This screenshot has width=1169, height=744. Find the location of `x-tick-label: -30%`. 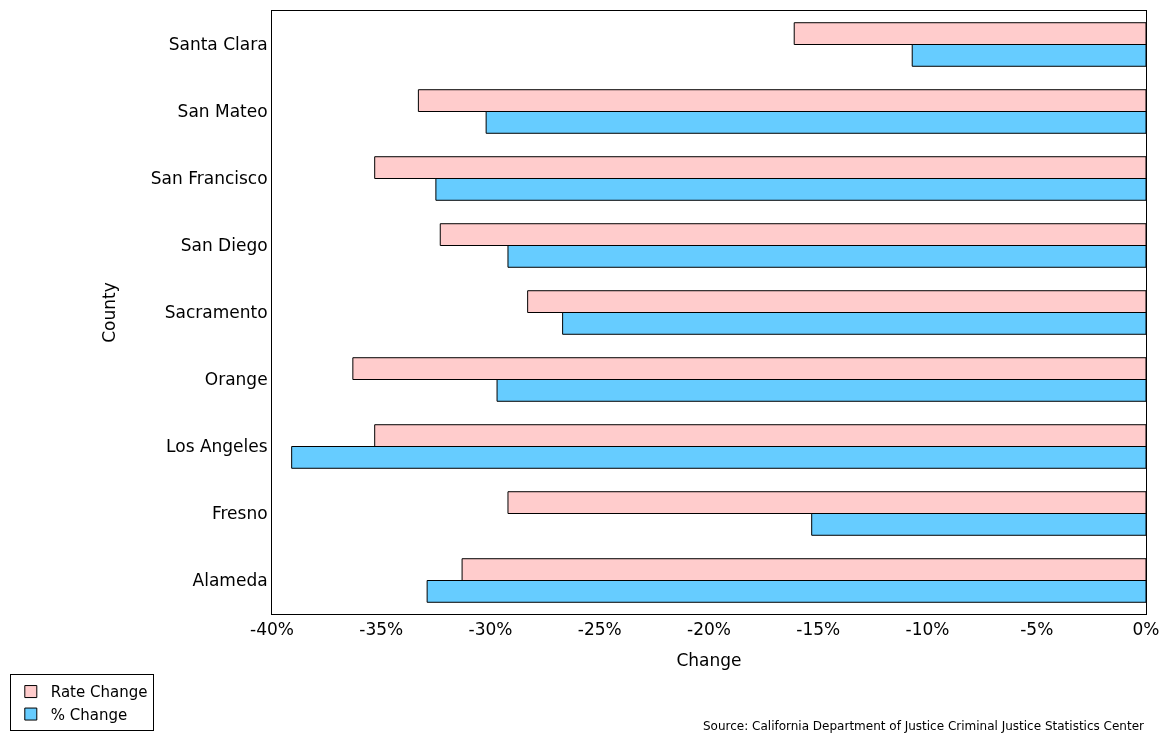

x-tick-label: -30% is located at coordinates (490, 629).